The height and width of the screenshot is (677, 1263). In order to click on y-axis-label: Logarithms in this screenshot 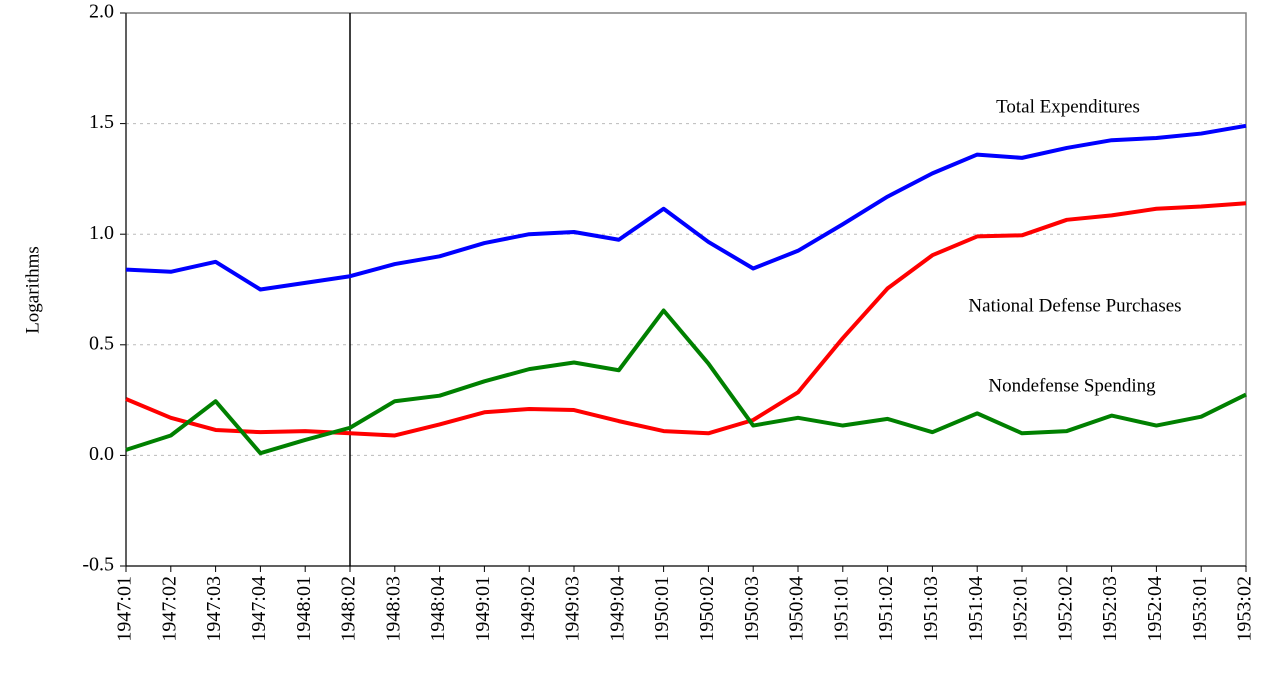, I will do `click(32, 290)`.